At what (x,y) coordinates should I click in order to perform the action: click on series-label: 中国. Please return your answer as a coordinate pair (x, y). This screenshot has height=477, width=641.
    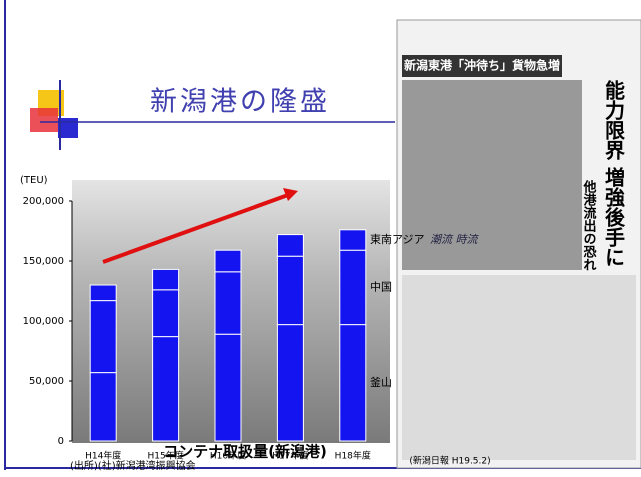
    Looking at the image, I should click on (381, 286).